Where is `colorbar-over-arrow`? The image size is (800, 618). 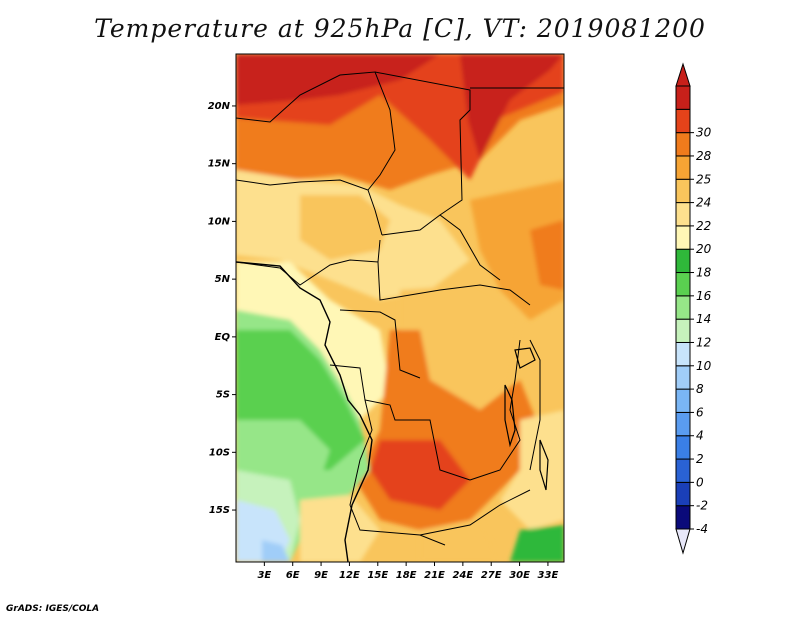 colorbar-over-arrow is located at coordinates (683, 74).